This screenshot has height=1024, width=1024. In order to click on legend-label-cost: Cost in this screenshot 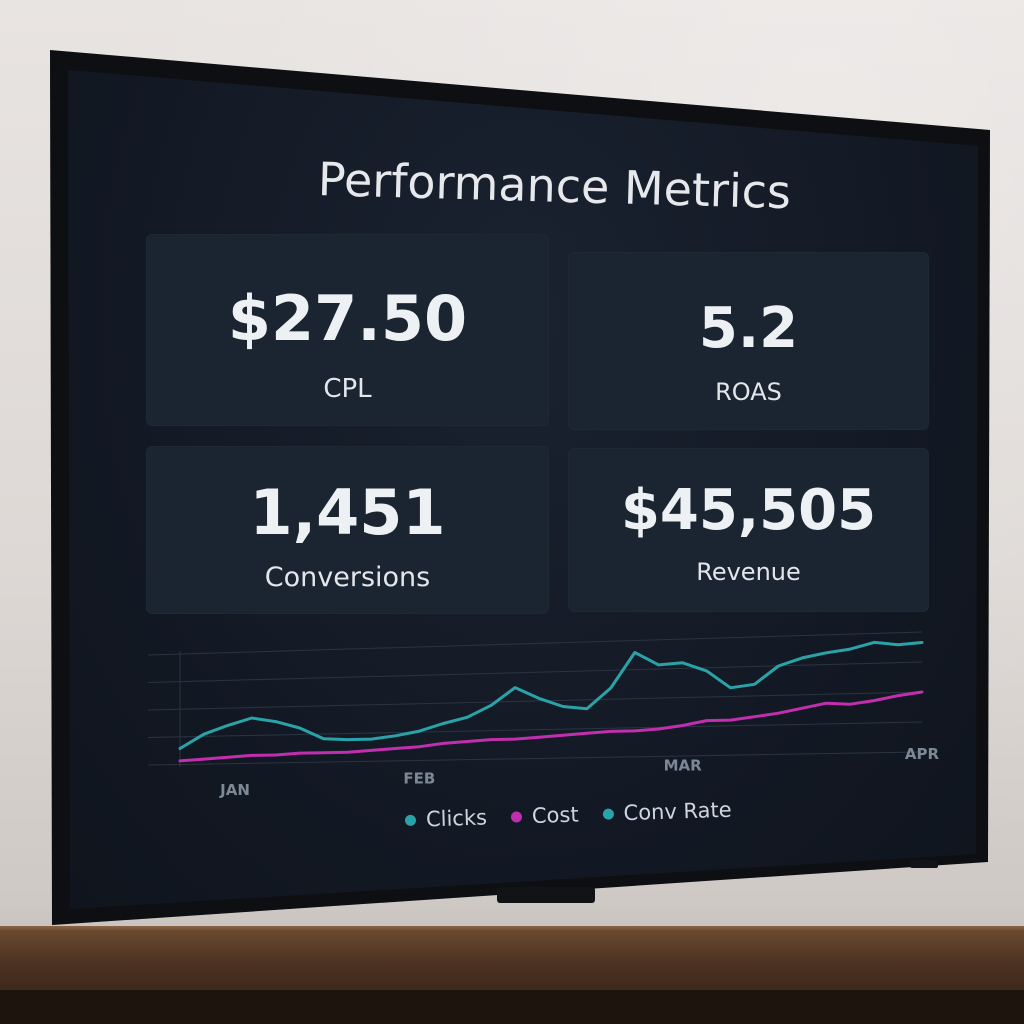, I will do `click(555, 815)`.